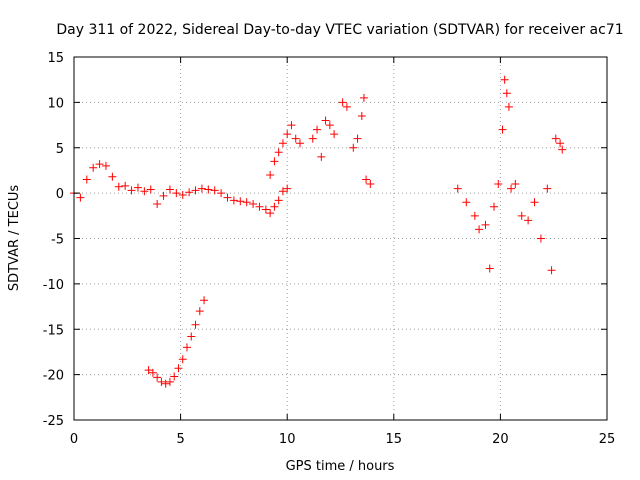 This screenshot has height=480, width=640. I want to click on y-axis-label: SDTVAR / TECUs, so click(14, 238).